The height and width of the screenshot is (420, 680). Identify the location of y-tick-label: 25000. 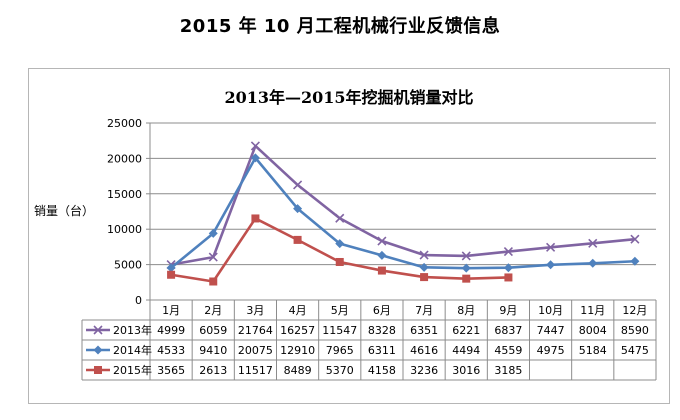
(124, 123).